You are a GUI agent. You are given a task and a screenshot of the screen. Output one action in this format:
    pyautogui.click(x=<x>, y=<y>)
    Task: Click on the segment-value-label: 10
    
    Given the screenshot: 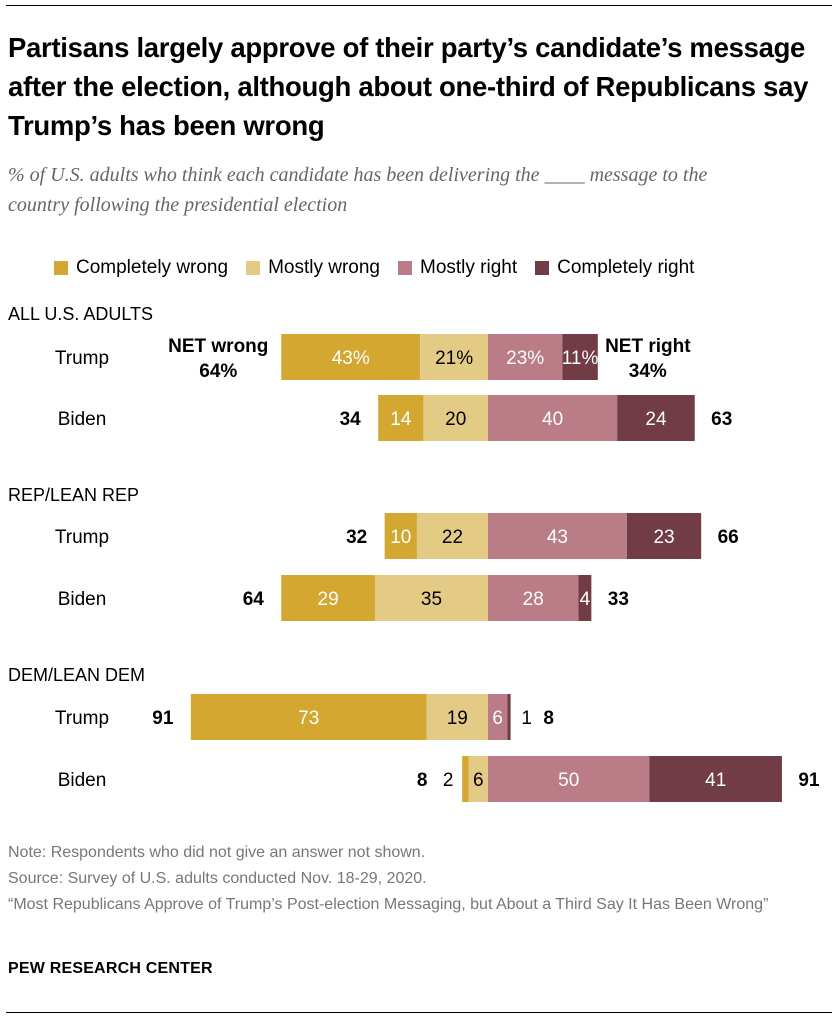 What is the action you would take?
    pyautogui.click(x=400, y=537)
    